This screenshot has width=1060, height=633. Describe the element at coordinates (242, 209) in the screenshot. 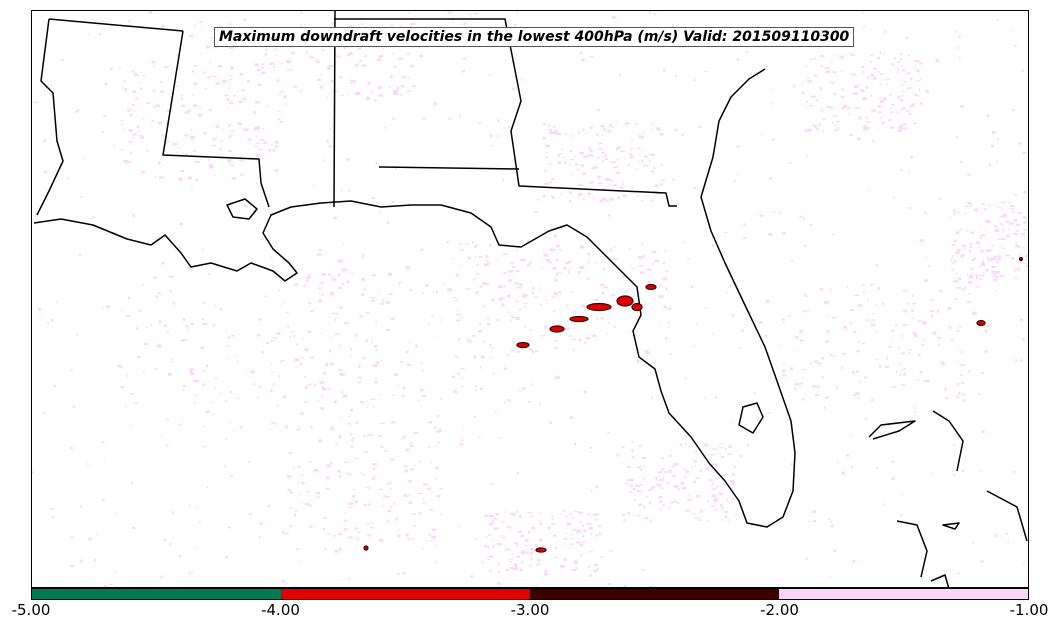

I see `lake-pontchartrain` at that location.